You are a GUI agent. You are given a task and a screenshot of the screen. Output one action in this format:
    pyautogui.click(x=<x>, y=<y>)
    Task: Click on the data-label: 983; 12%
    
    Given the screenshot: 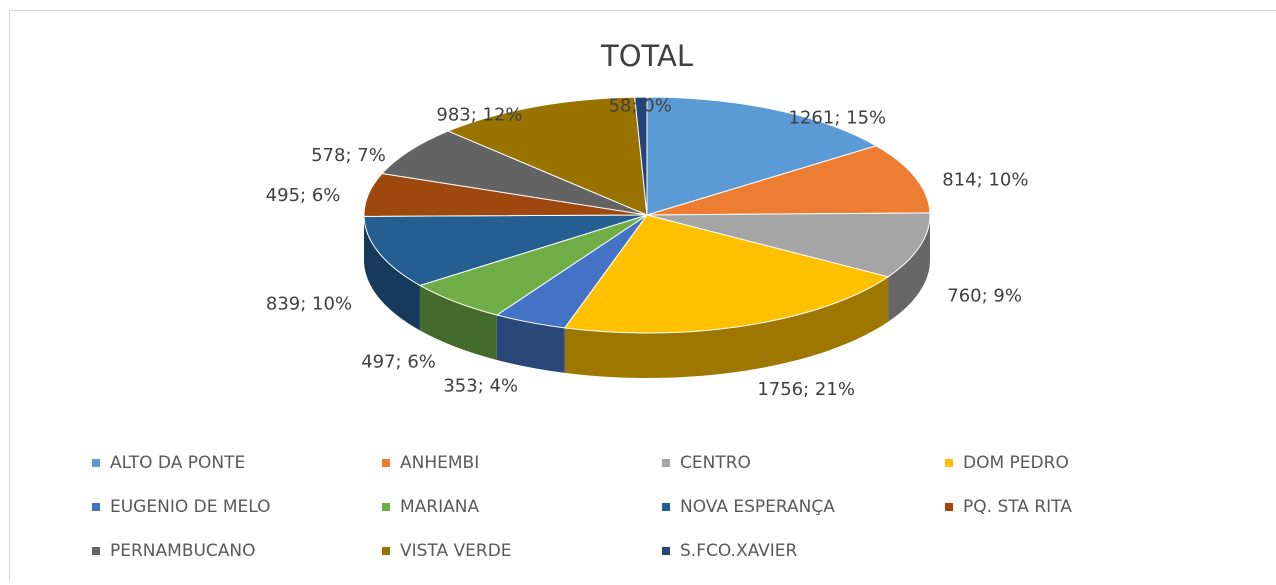 What is the action you would take?
    pyautogui.click(x=479, y=114)
    